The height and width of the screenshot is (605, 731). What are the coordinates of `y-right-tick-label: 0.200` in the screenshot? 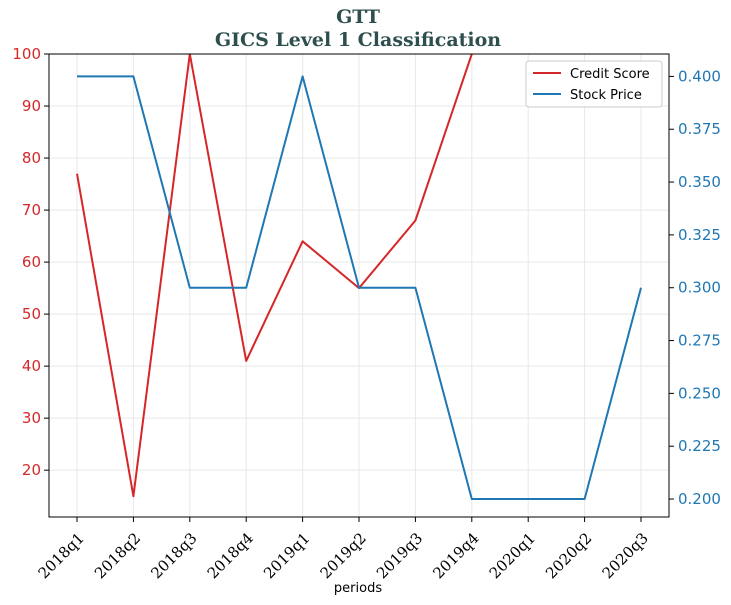 It's located at (699, 499).